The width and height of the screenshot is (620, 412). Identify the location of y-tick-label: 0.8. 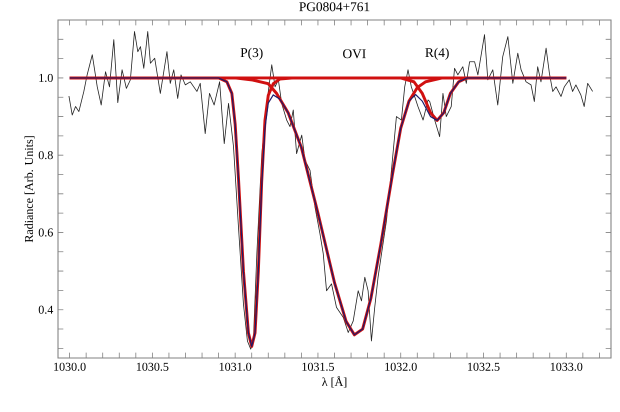
(45, 155).